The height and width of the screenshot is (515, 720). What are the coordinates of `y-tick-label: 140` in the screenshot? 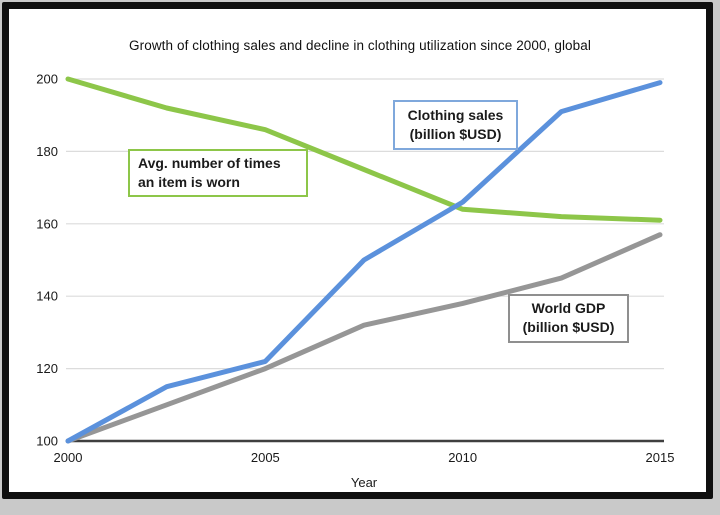 It's located at (47, 296).